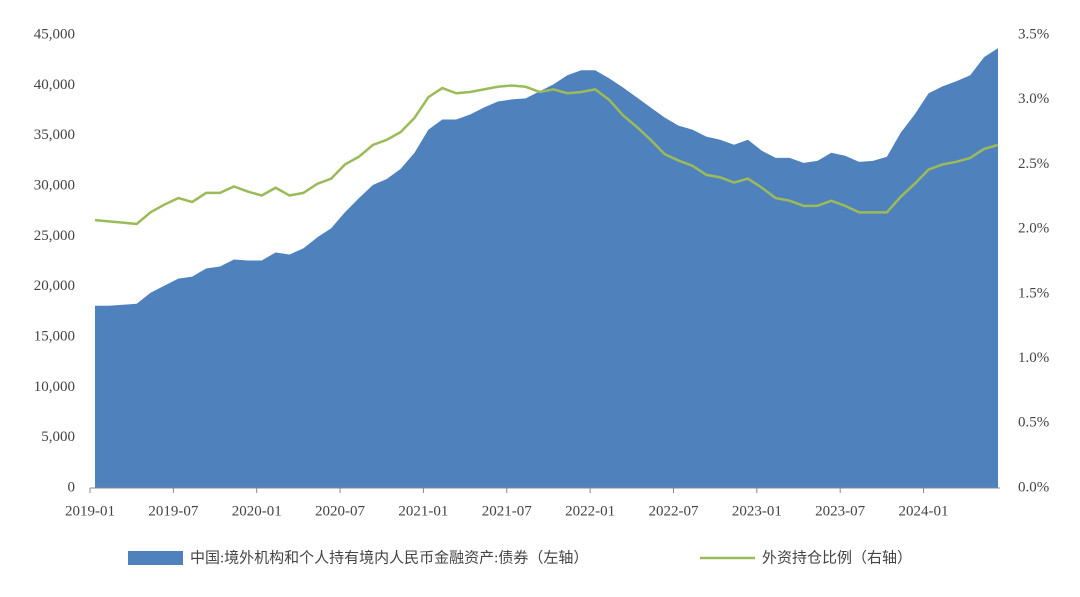 The height and width of the screenshot is (597, 1080). What do you see at coordinates (257, 511) in the screenshot?
I see `x-tick-label: 2020-01` at bounding box center [257, 511].